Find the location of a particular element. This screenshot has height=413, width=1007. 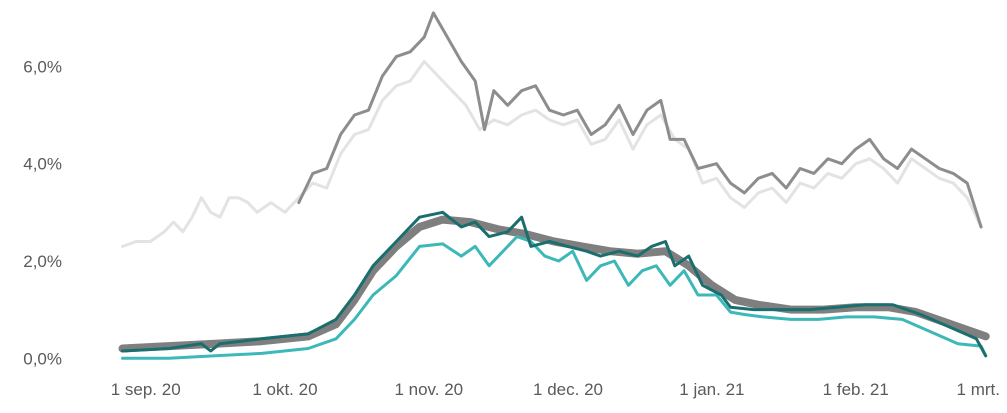

x-tick-label: 1 feb. 21 is located at coordinates (856, 389).